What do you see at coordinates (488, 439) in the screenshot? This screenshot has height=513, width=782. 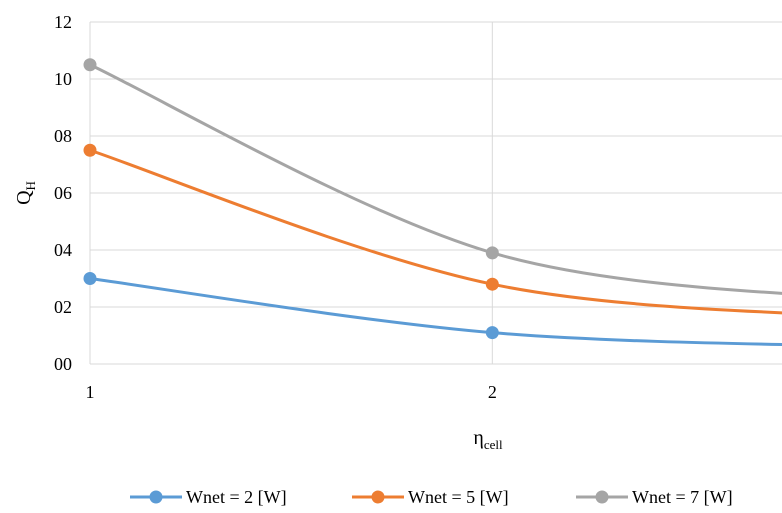 I see `x-axis-label: ηcell` at bounding box center [488, 439].